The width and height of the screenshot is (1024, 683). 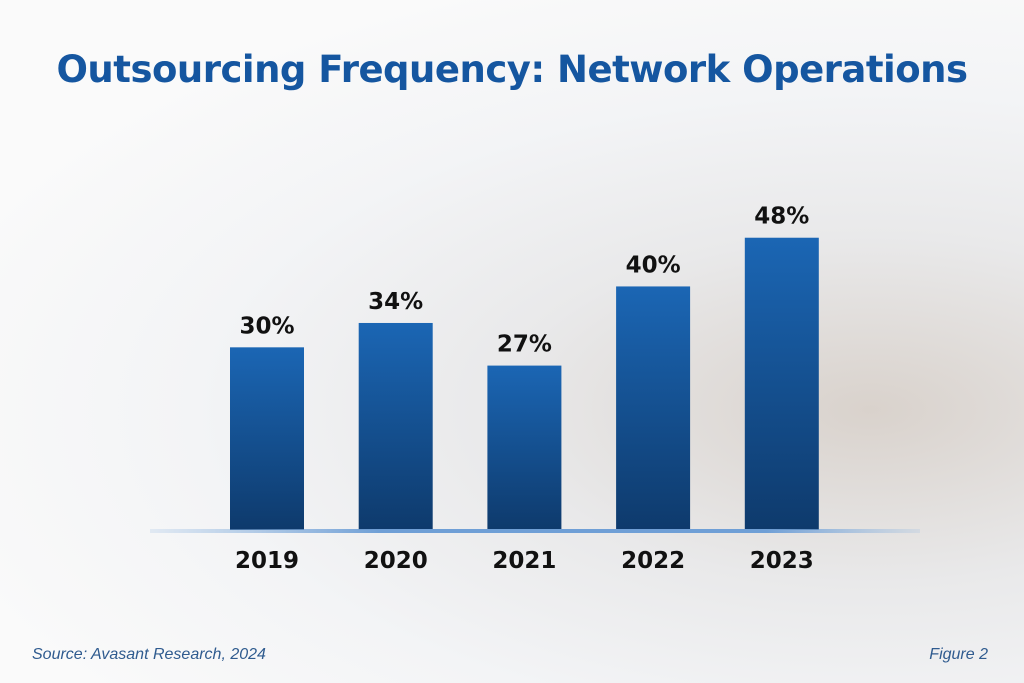 What do you see at coordinates (653, 561) in the screenshot?
I see `x-tick-label: 2022` at bounding box center [653, 561].